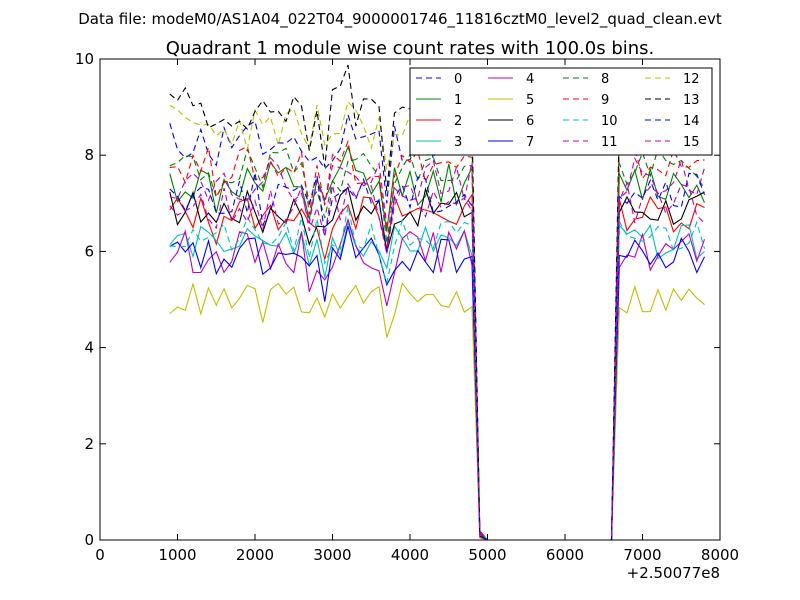 This screenshot has height=600, width=800. I want to click on legend-label-3: 3, so click(458, 142).